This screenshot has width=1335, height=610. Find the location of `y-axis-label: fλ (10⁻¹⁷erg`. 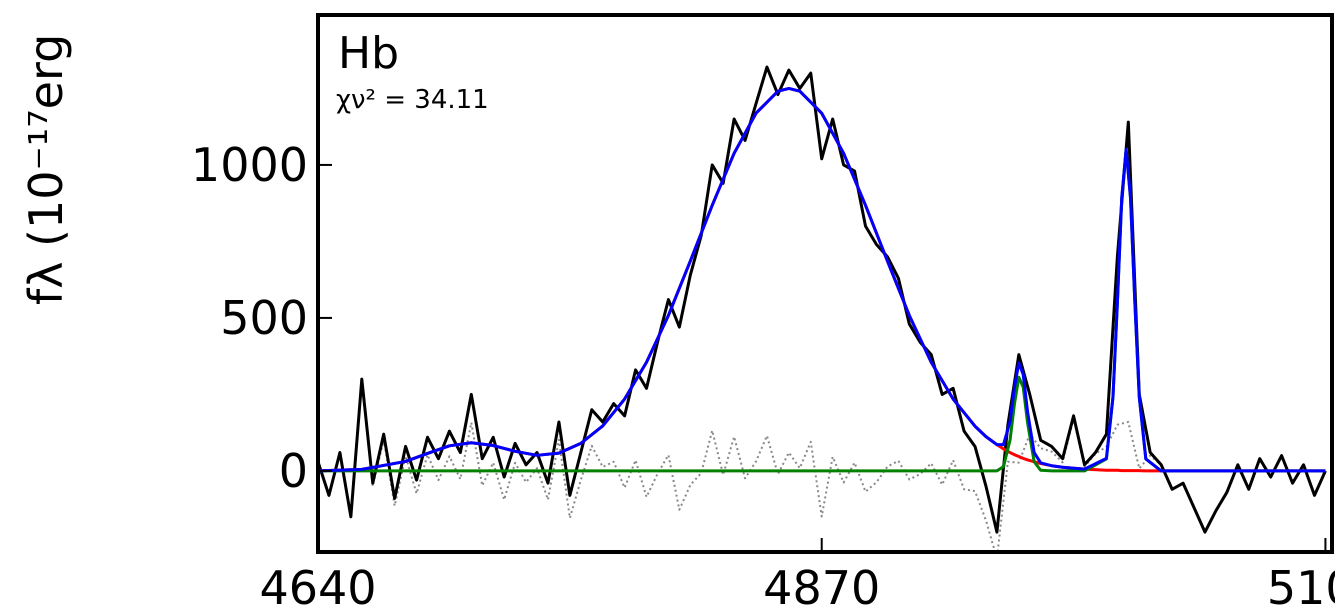

y-axis-label: fλ (10⁻¹⁷erg is located at coordinates (46, 169).